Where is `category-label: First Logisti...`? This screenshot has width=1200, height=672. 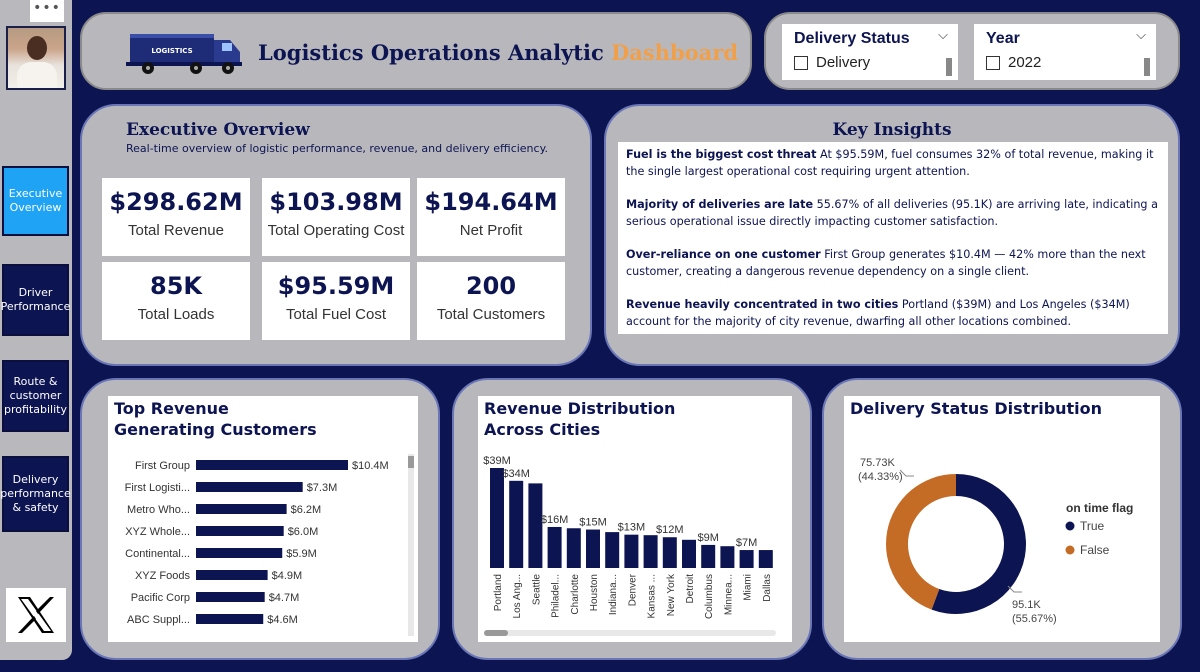 category-label: First Logisti... is located at coordinates (157, 488).